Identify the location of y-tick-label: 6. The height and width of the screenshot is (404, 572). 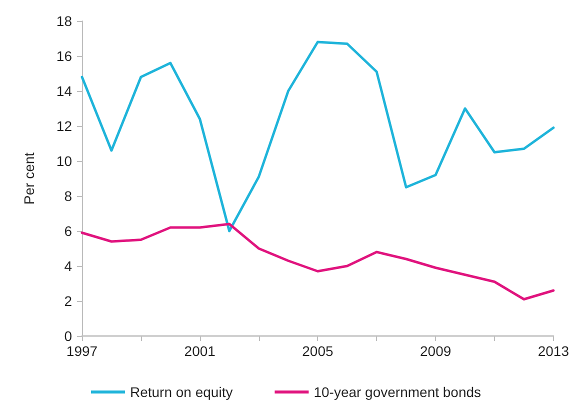
(68, 231).